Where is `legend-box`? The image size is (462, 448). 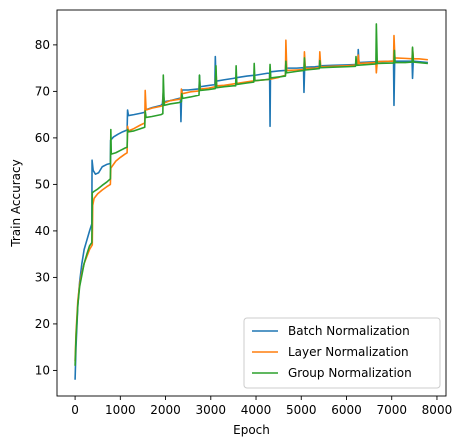 legend-box is located at coordinates (342, 353).